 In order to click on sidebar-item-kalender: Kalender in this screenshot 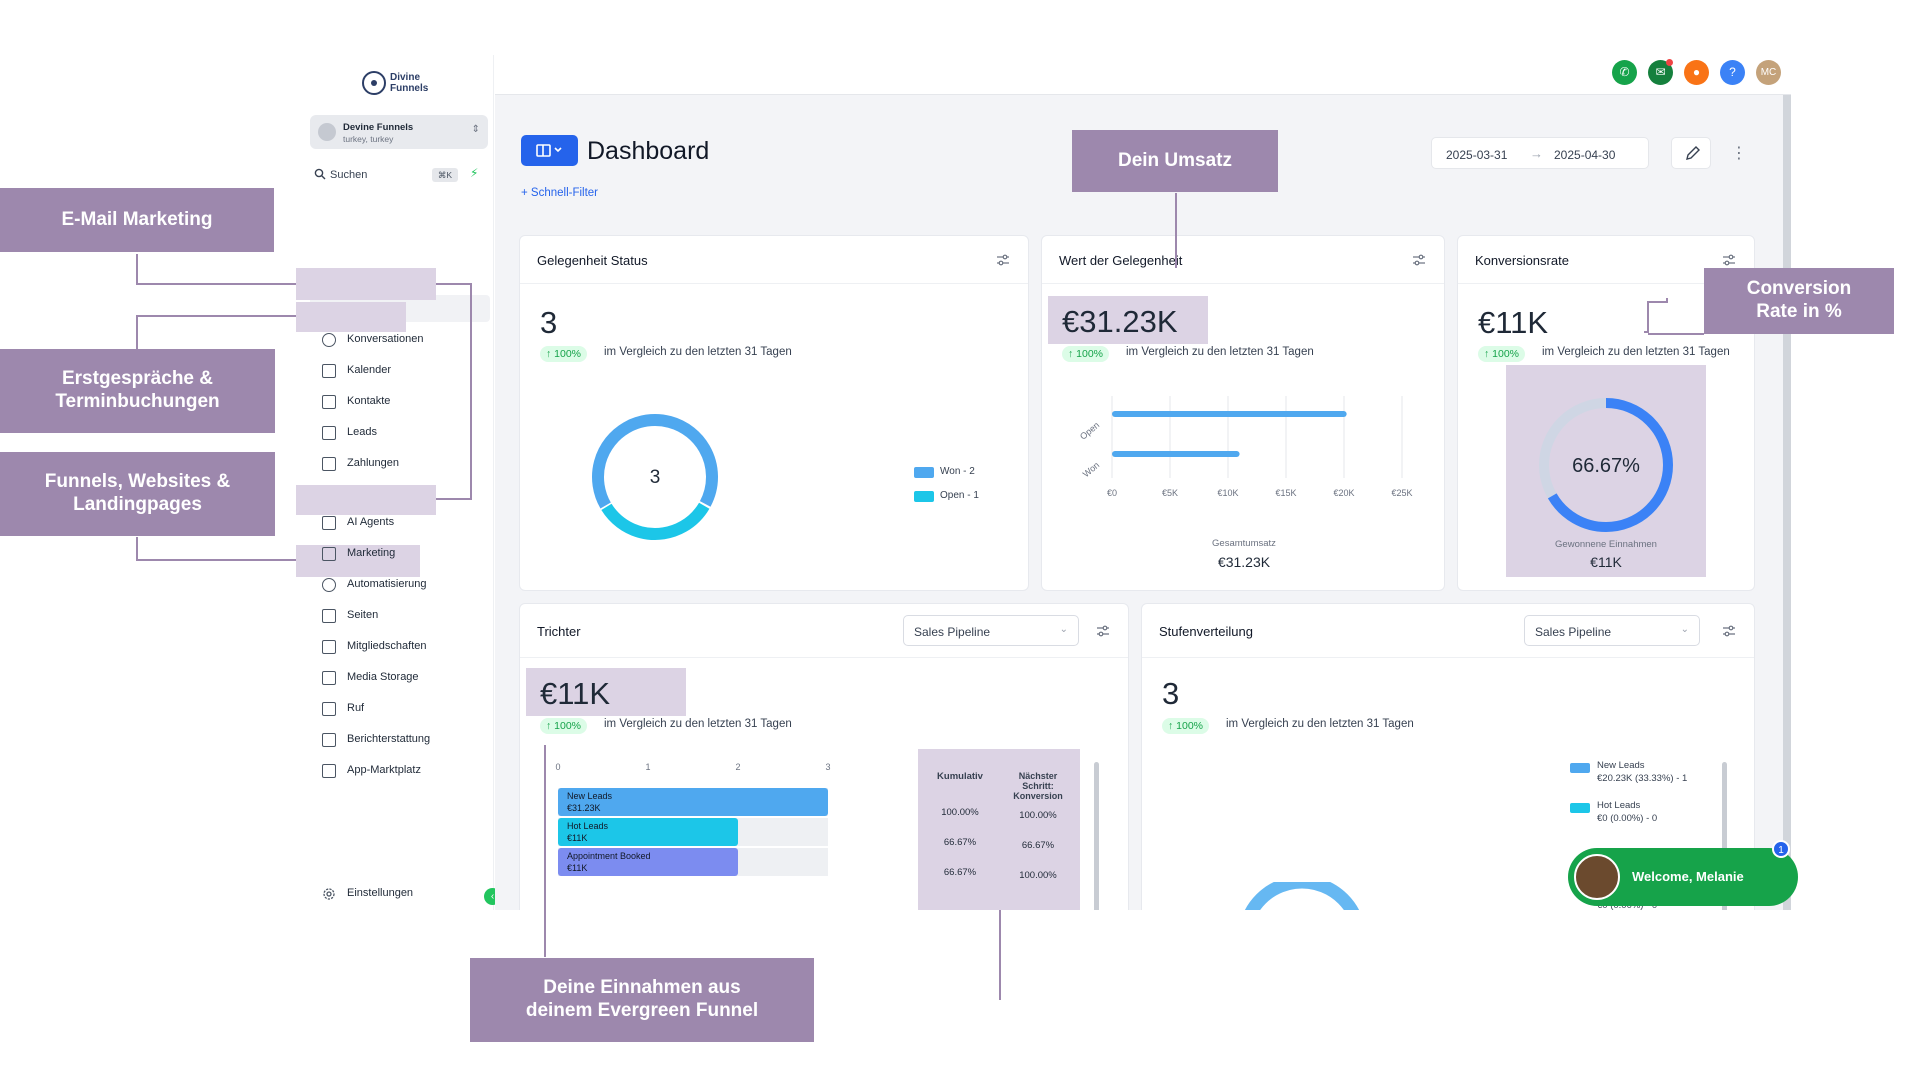, I will do `click(400, 370)`.